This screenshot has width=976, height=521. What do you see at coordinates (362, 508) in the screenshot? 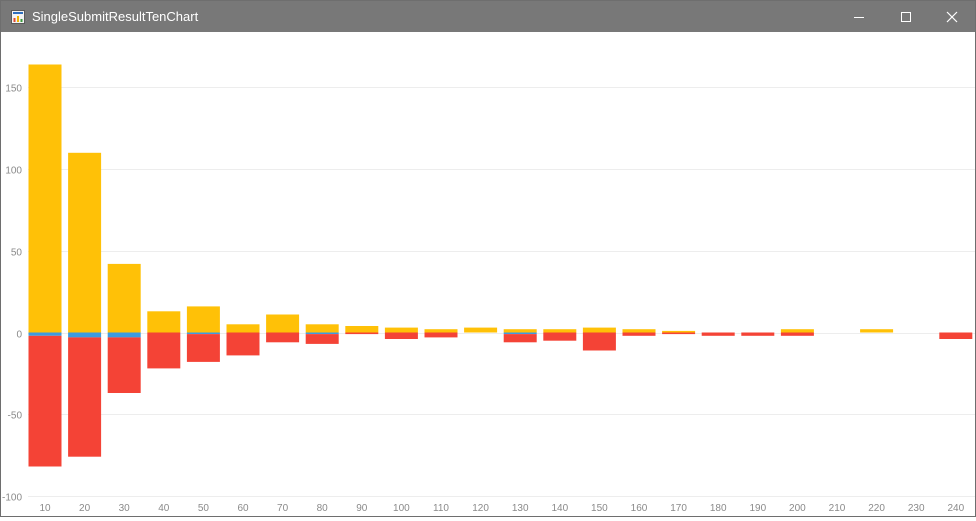
I see `x-tick-label: 90` at bounding box center [362, 508].